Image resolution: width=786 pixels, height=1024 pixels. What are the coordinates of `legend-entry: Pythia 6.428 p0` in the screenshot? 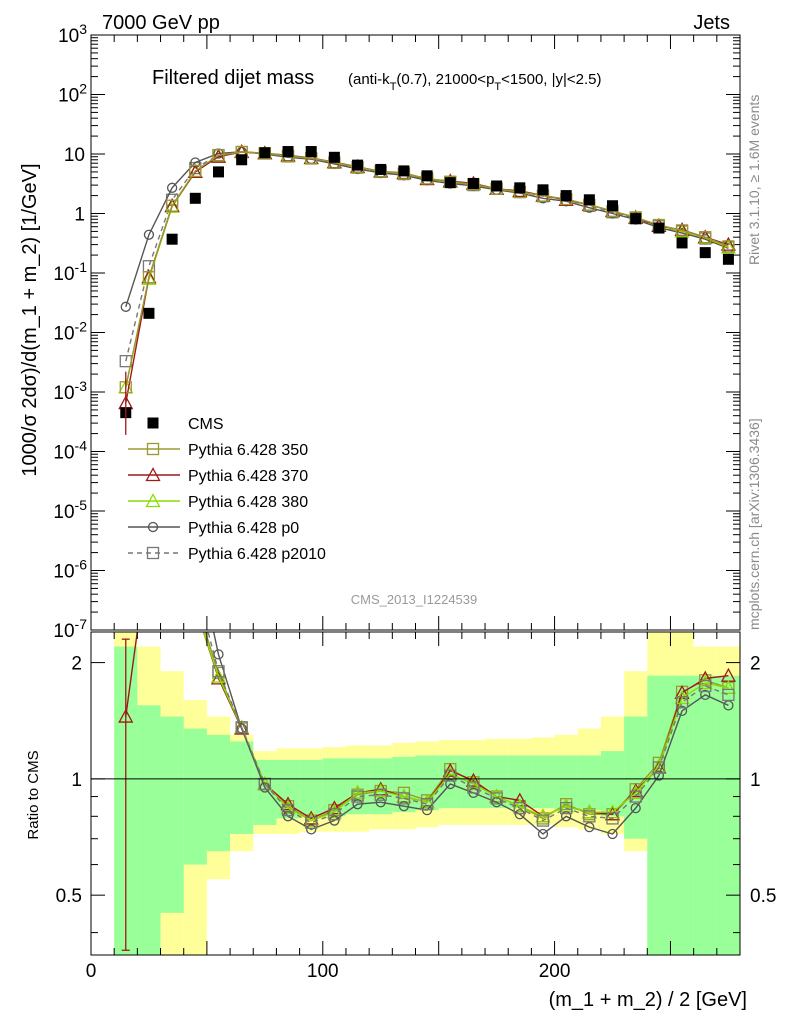 It's located at (213, 528).